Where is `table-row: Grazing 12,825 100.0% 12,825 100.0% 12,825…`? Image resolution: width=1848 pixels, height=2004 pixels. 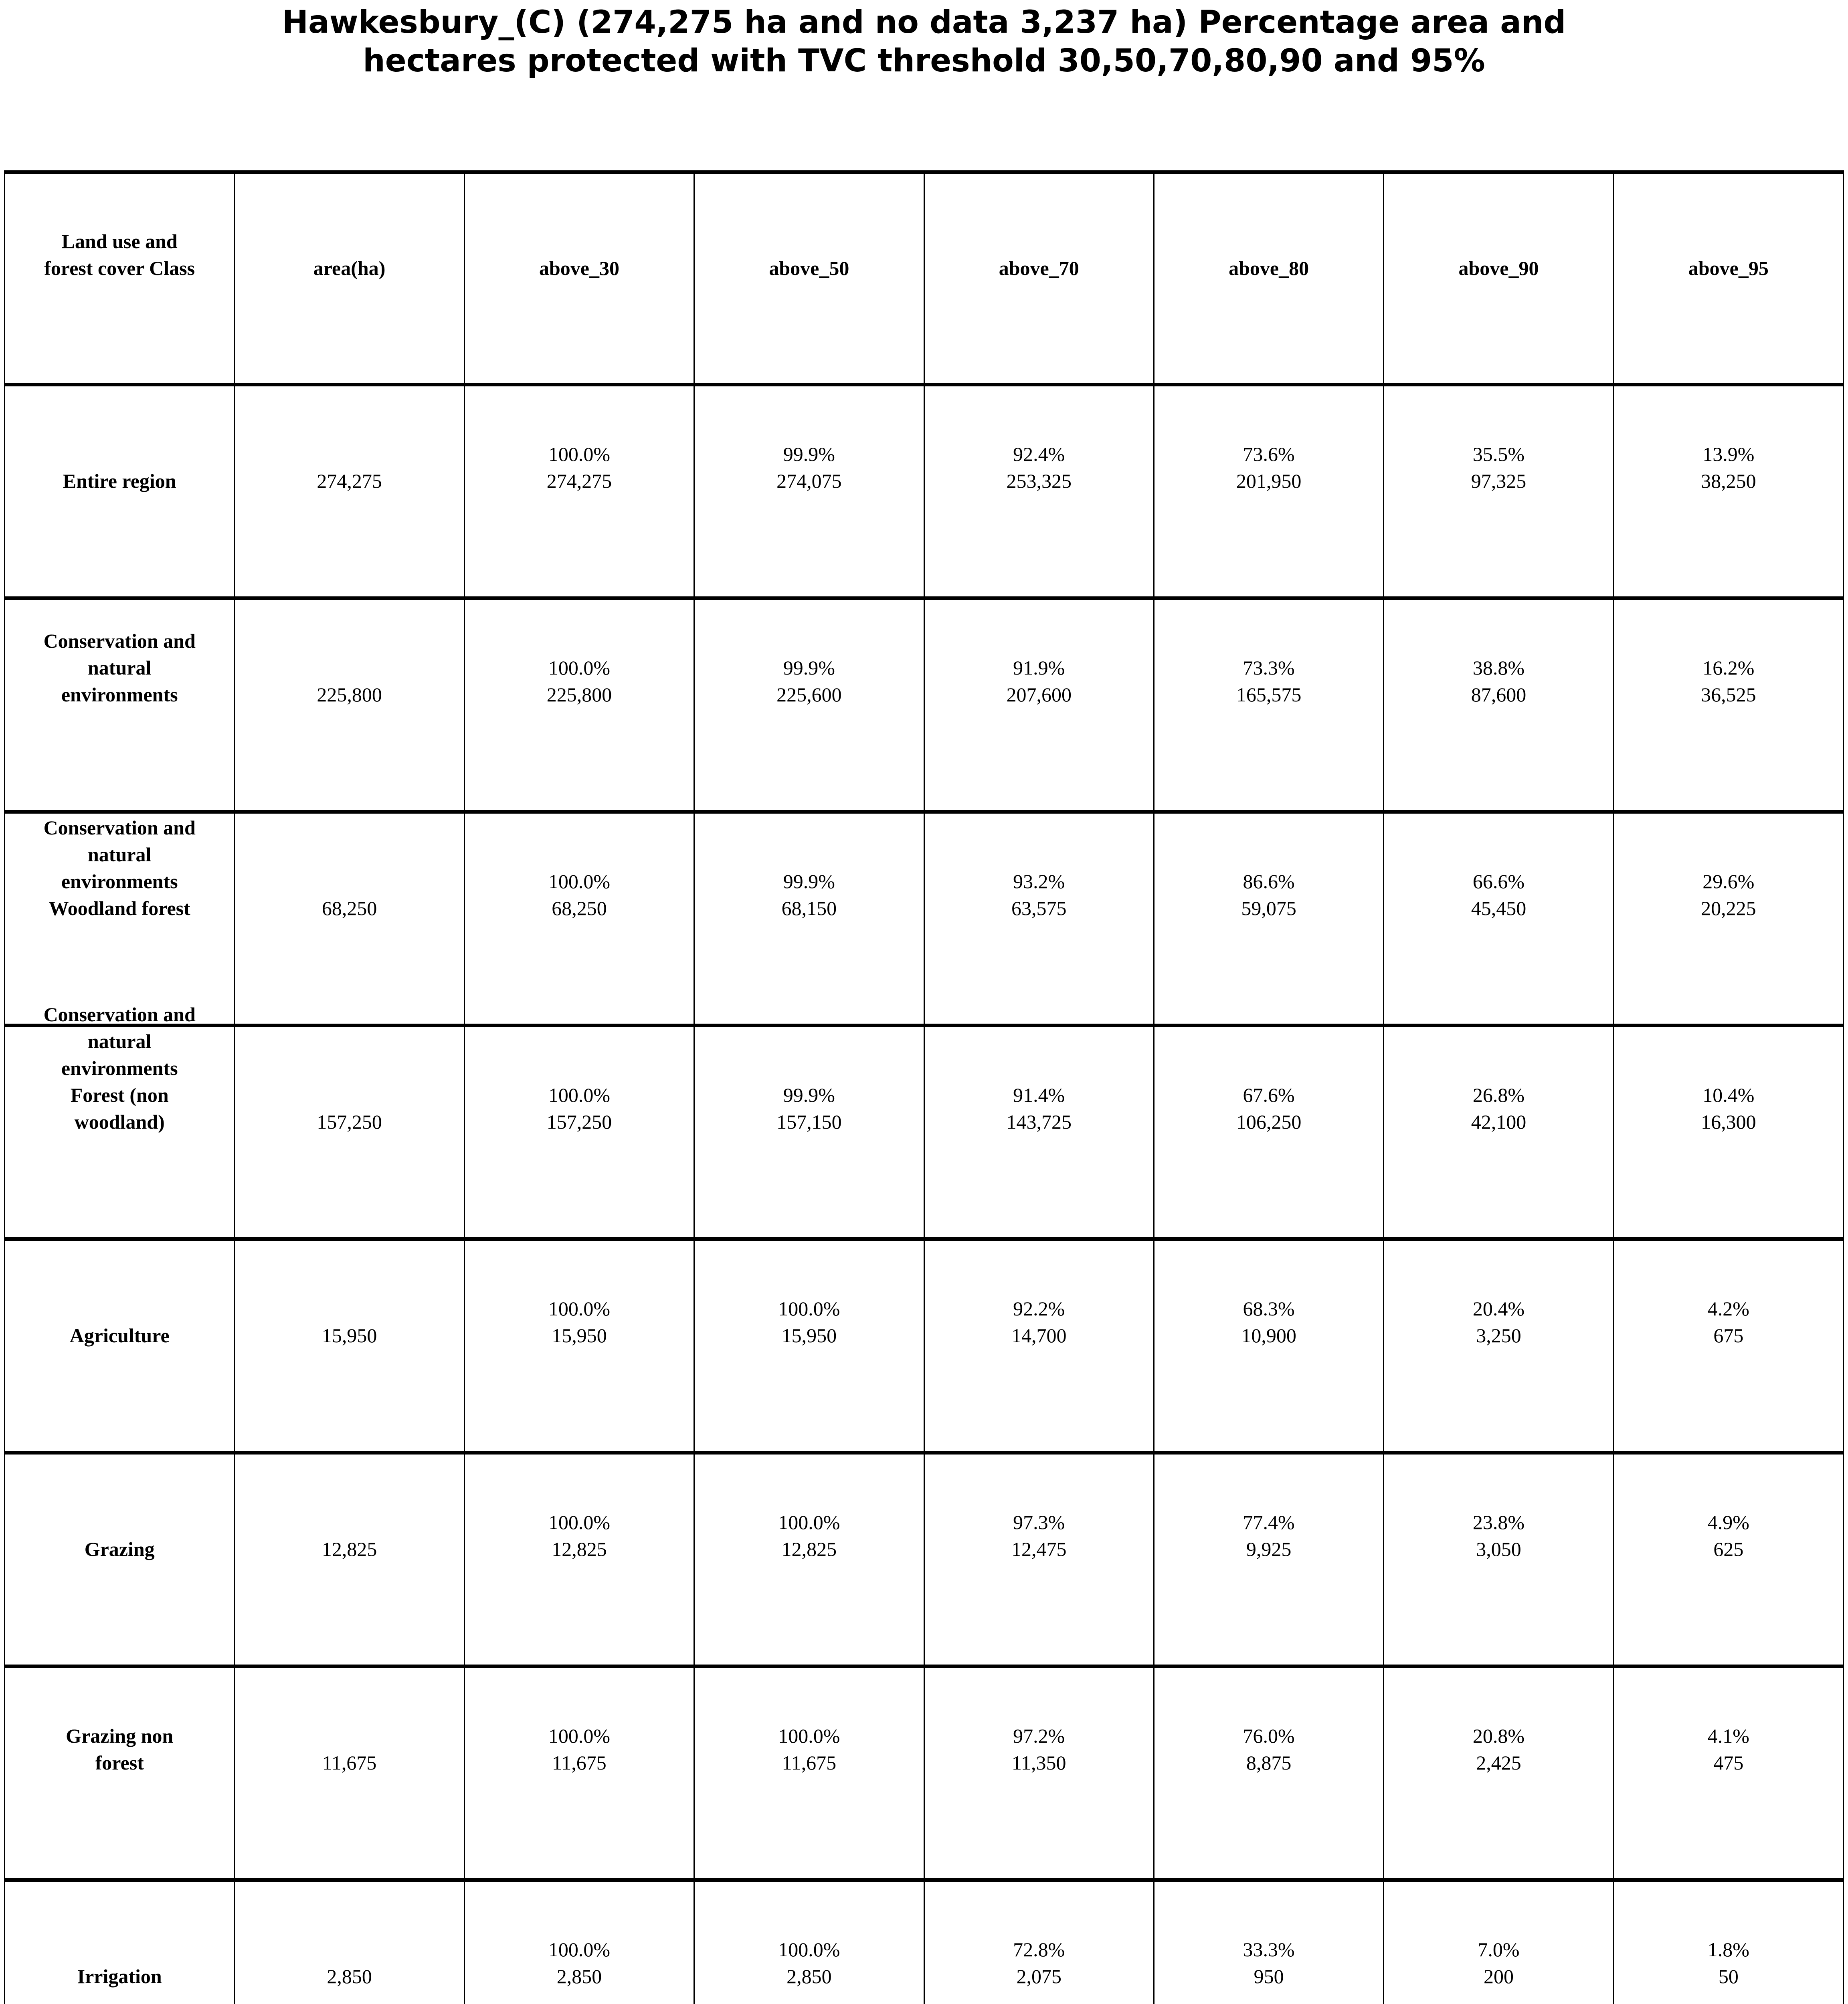
table-row: Grazing 12,825 100.0% 12,825 100.0% 12,825… is located at coordinates (924, 1559).